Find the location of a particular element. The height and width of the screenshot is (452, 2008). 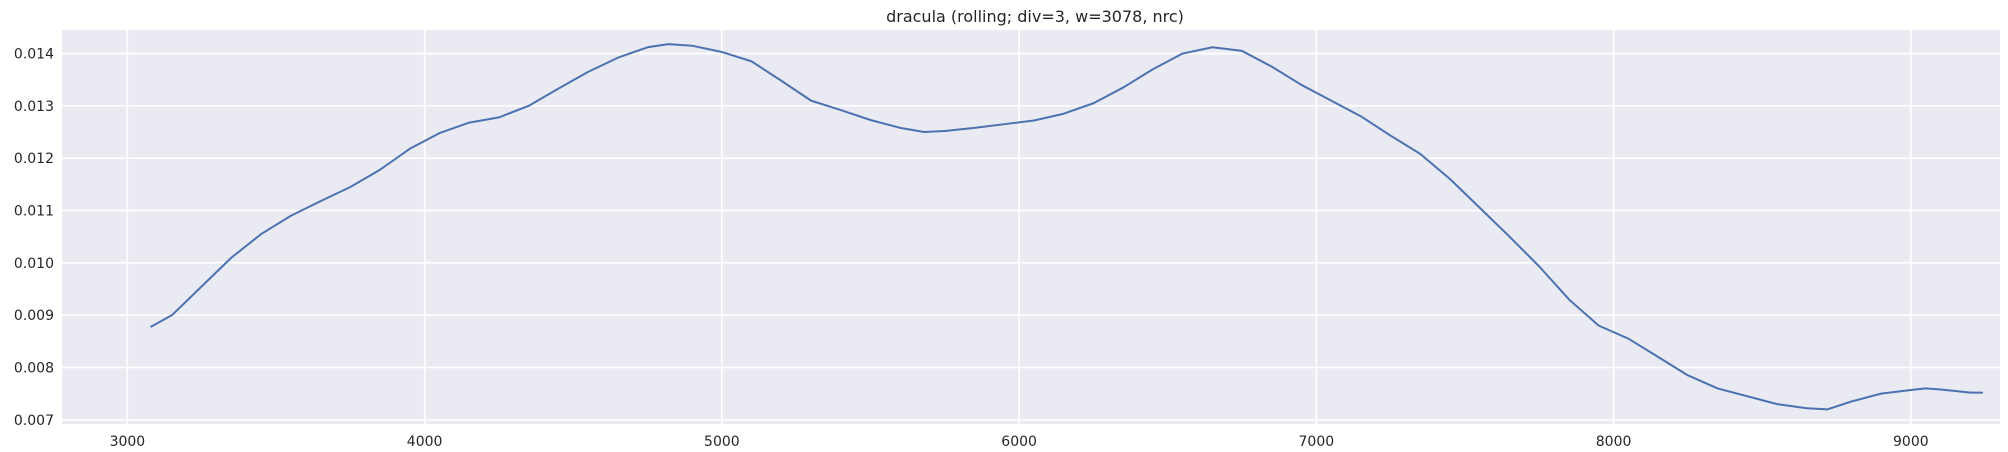

y-tick-label: 0.013 is located at coordinates (34, 107).